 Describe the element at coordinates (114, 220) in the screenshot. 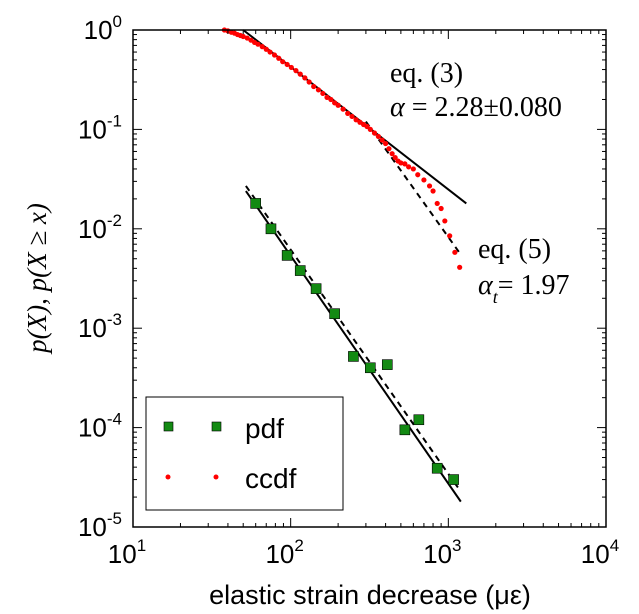

I see `y-tick-exp: -2` at that location.